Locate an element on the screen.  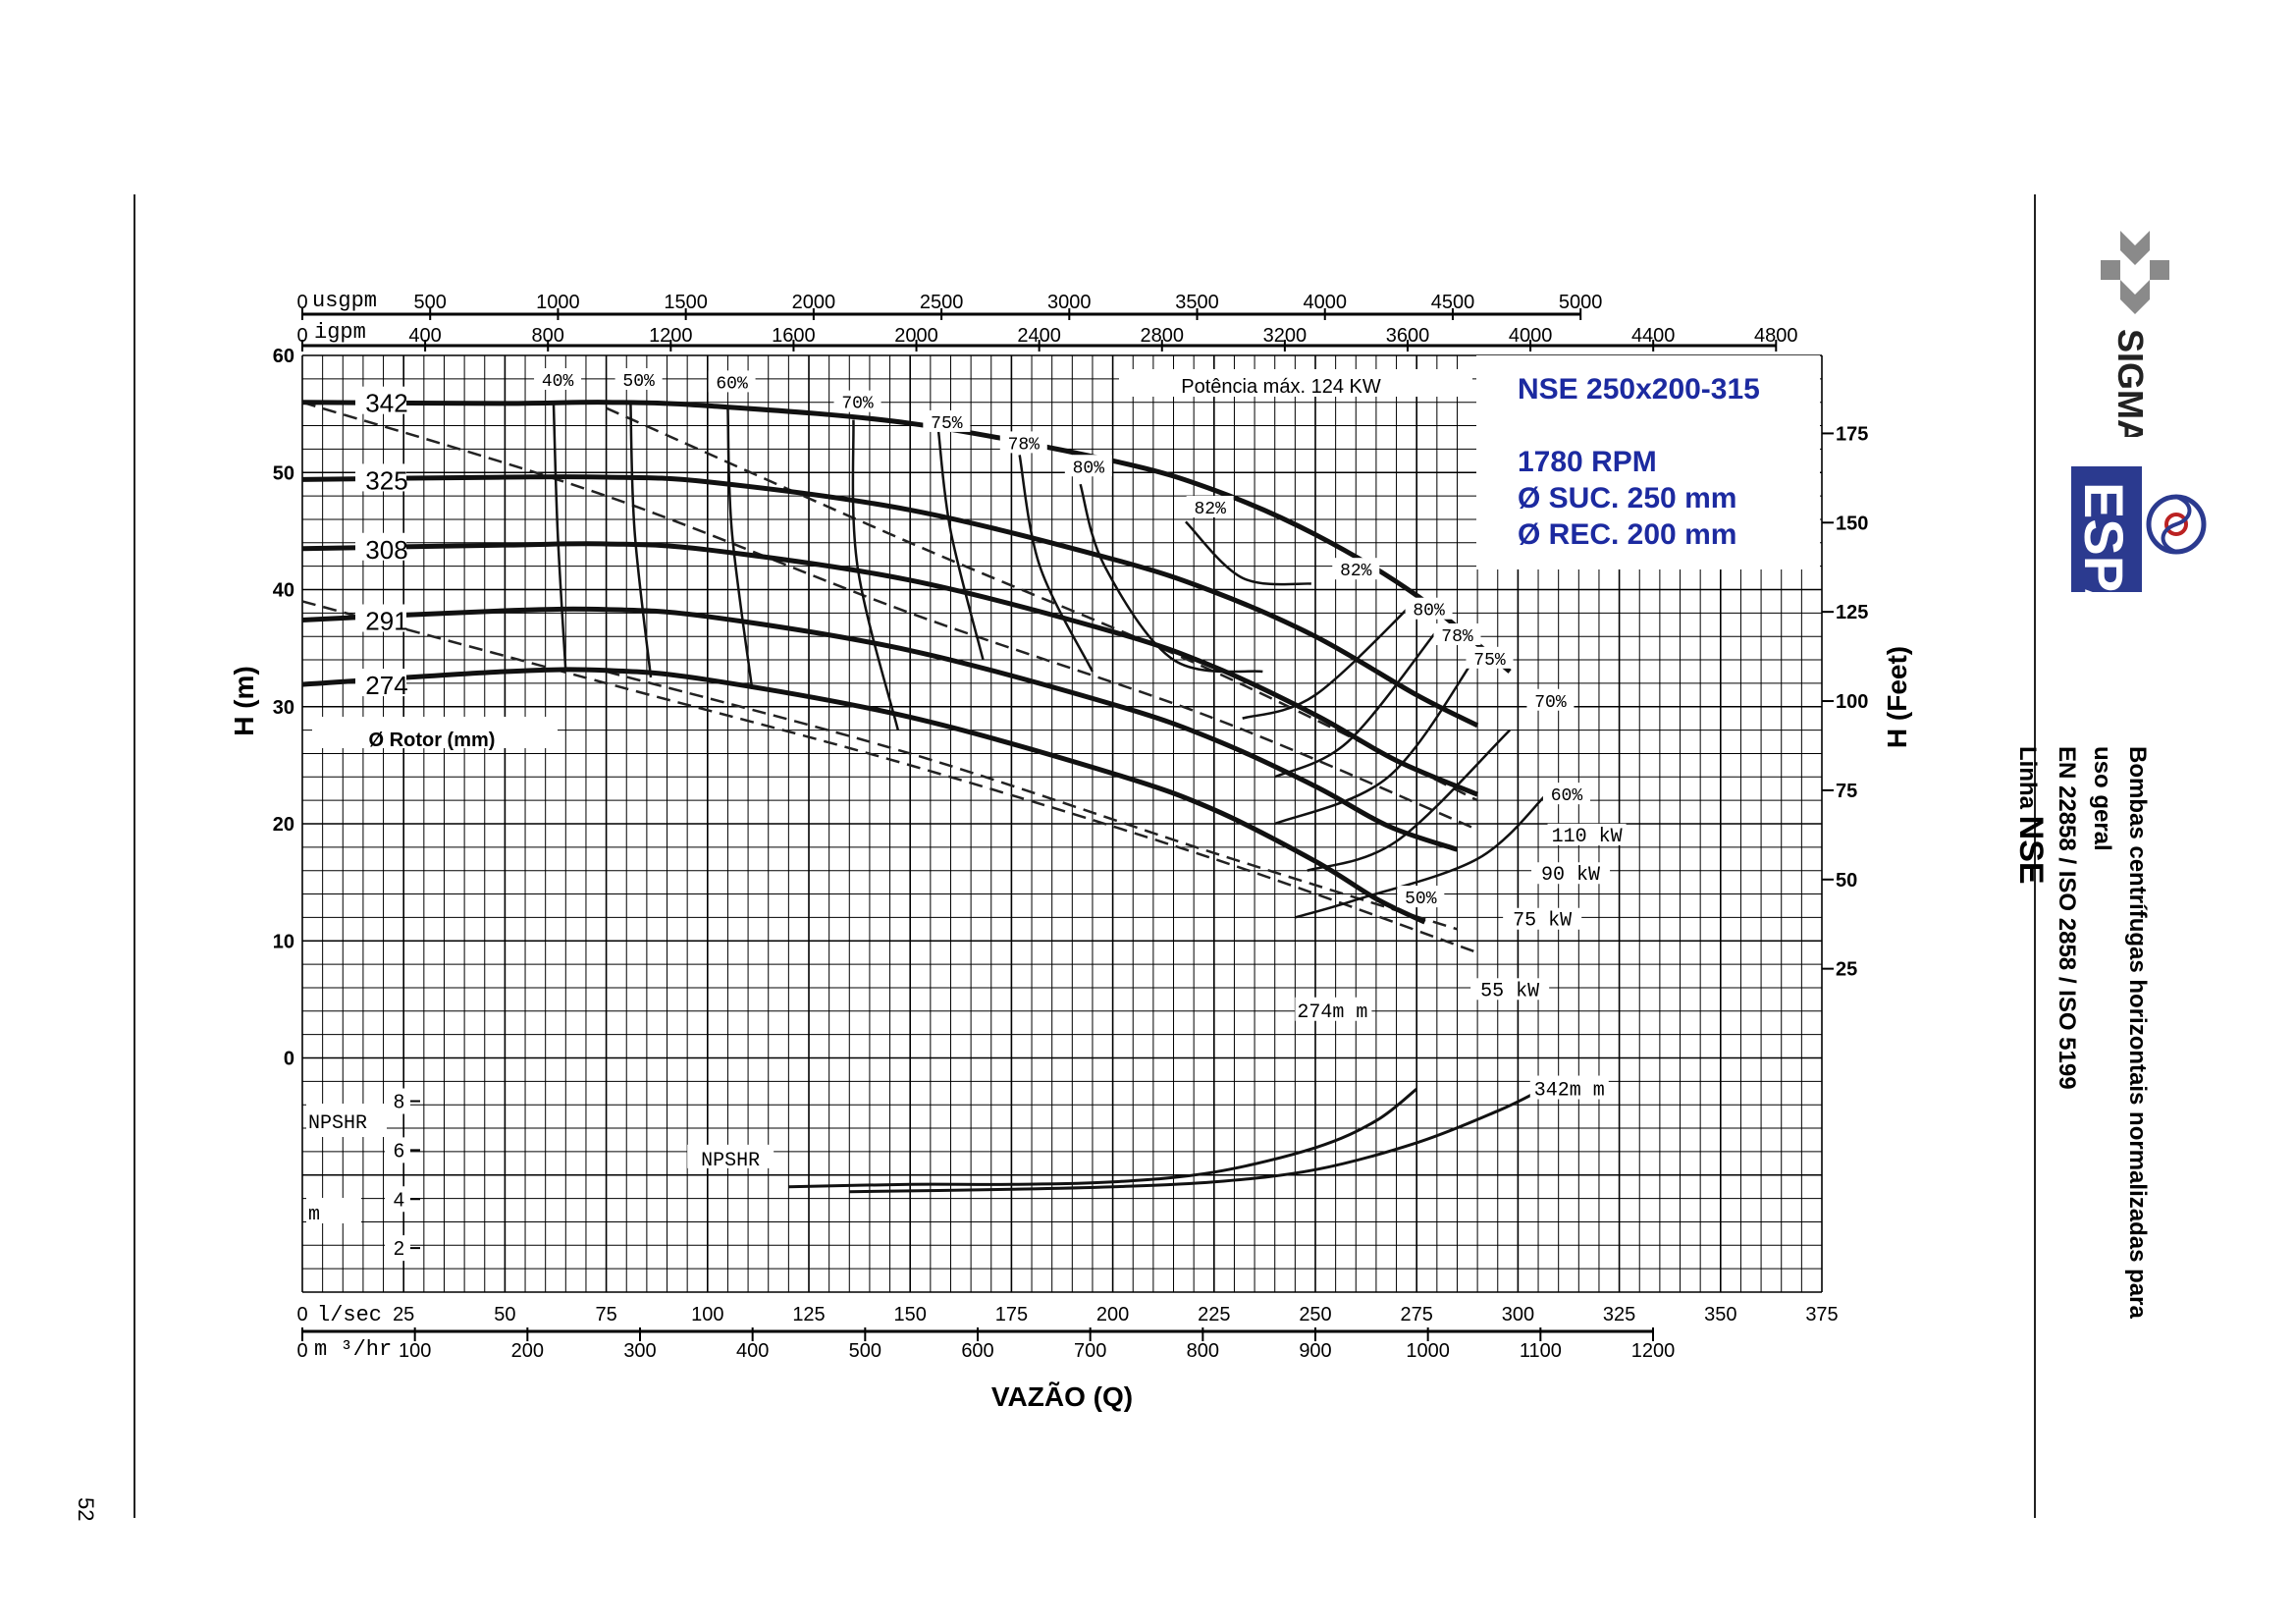
y-right-tick-label: 100 is located at coordinates (1852, 702).